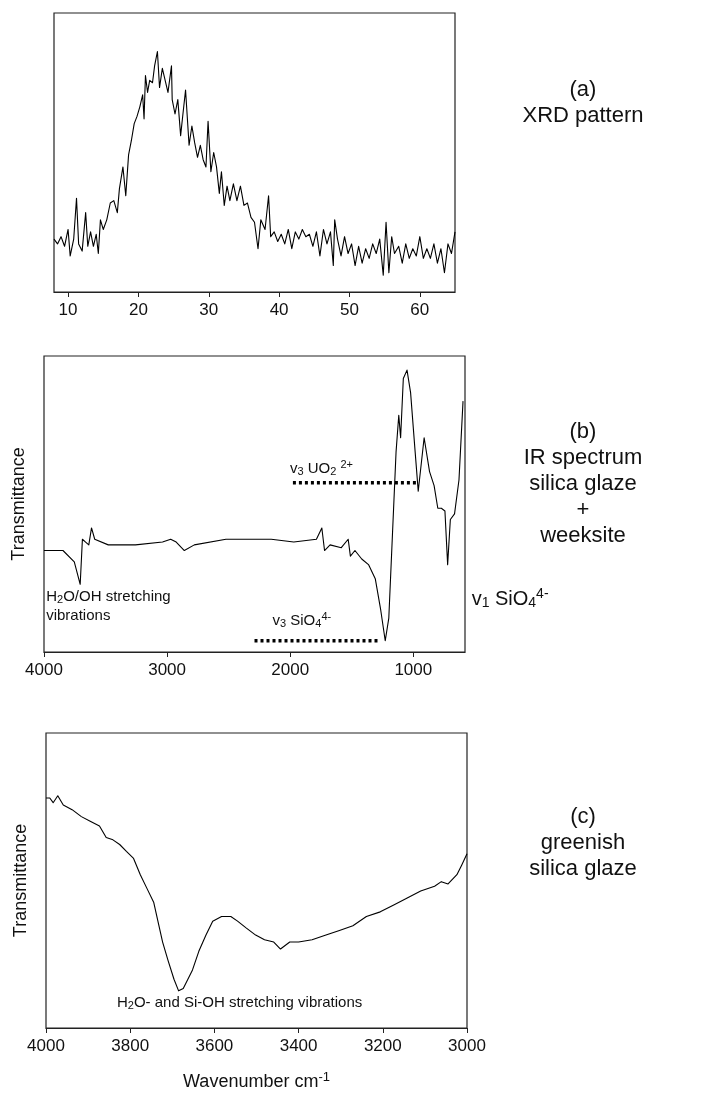 This screenshot has height=1097, width=709. Describe the element at coordinates (583, 115) in the screenshot. I see `text: XRD pattern` at that location.